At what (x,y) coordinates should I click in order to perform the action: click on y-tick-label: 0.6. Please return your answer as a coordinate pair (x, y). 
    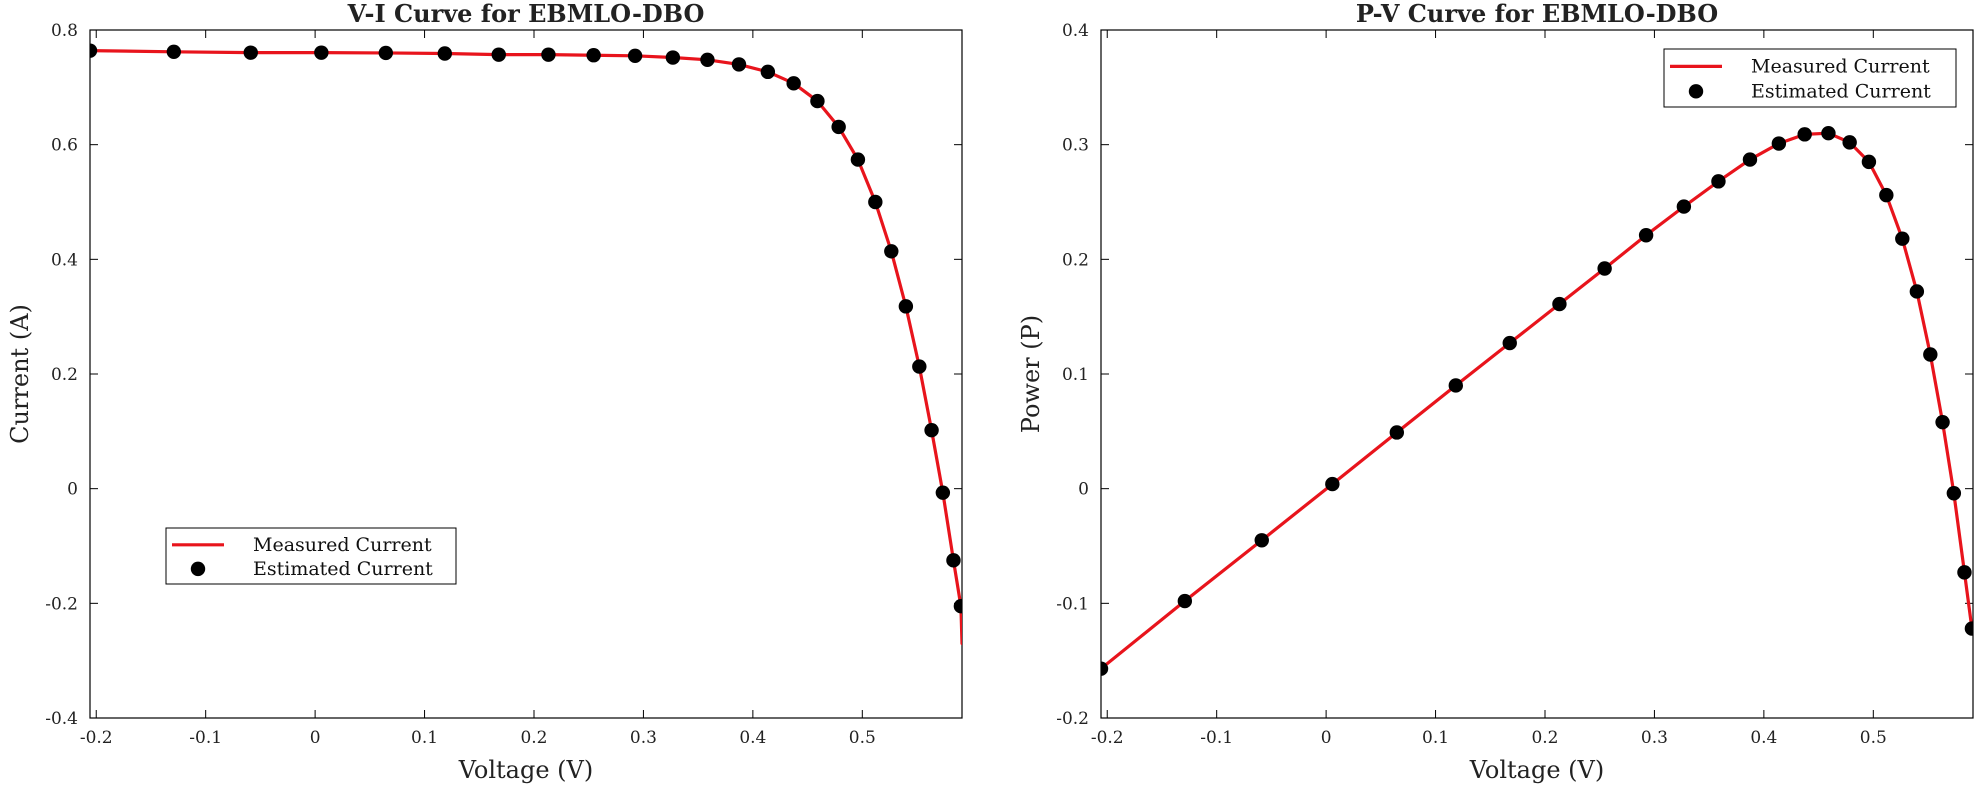
    Looking at the image, I should click on (64, 146).